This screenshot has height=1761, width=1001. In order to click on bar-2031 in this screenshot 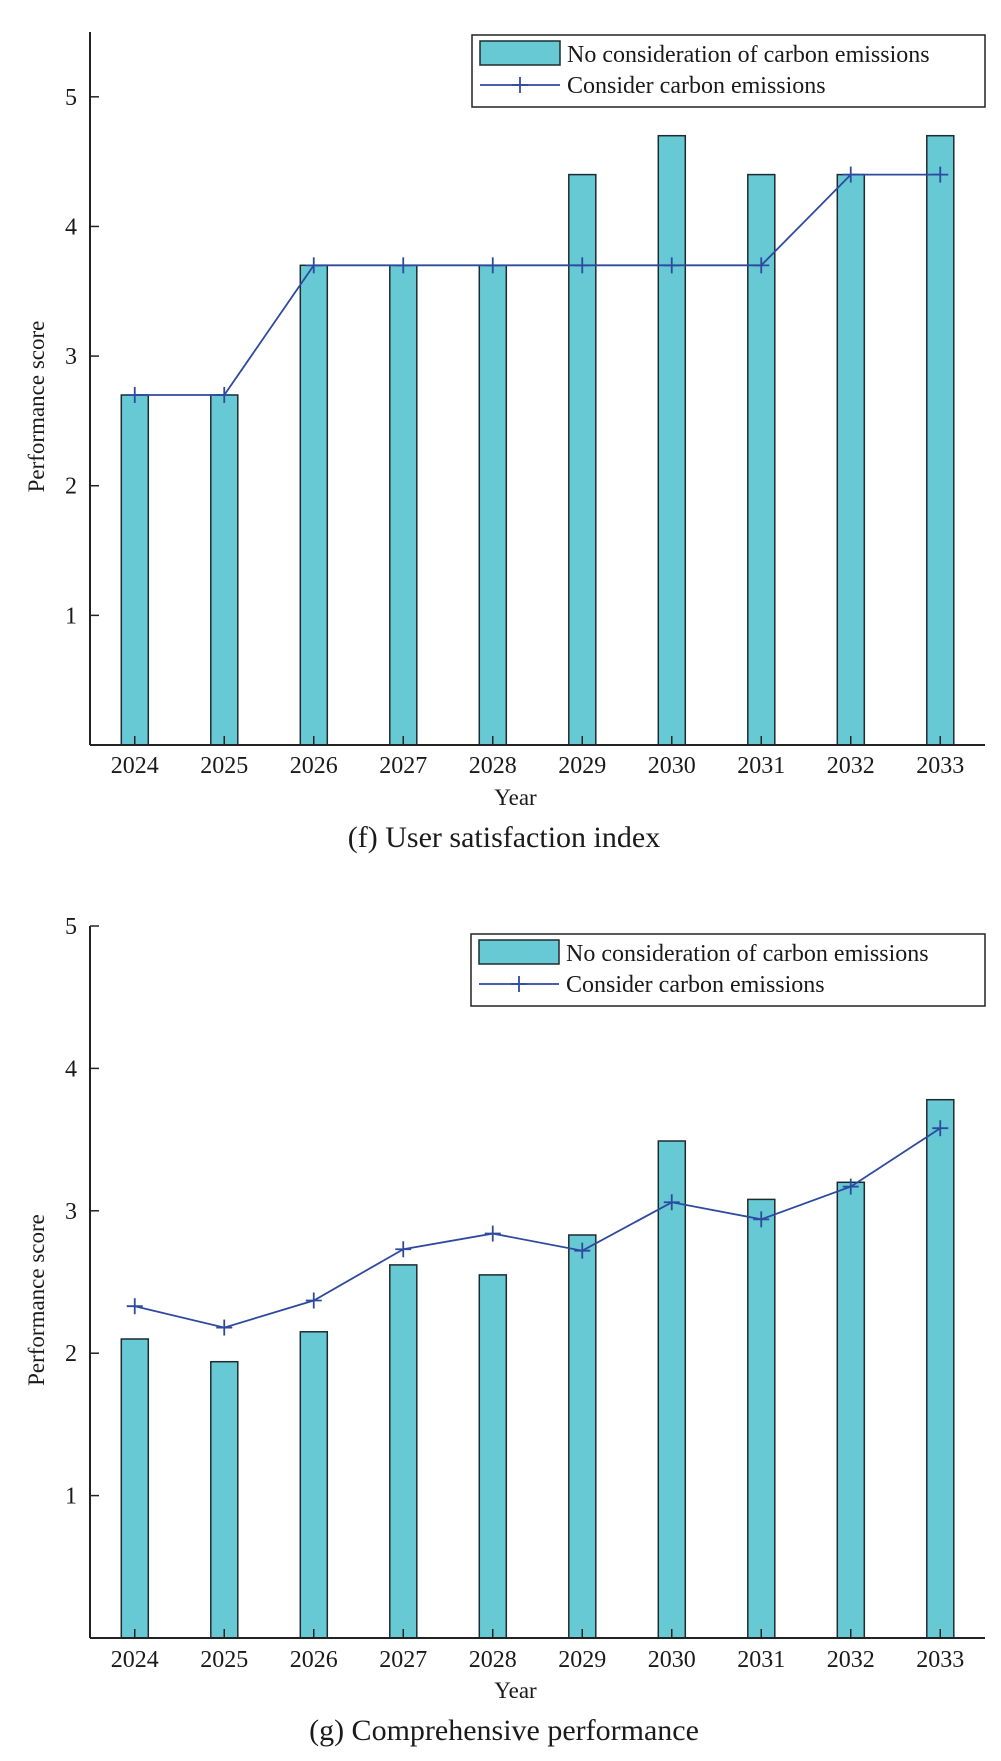, I will do `click(761, 1418)`.